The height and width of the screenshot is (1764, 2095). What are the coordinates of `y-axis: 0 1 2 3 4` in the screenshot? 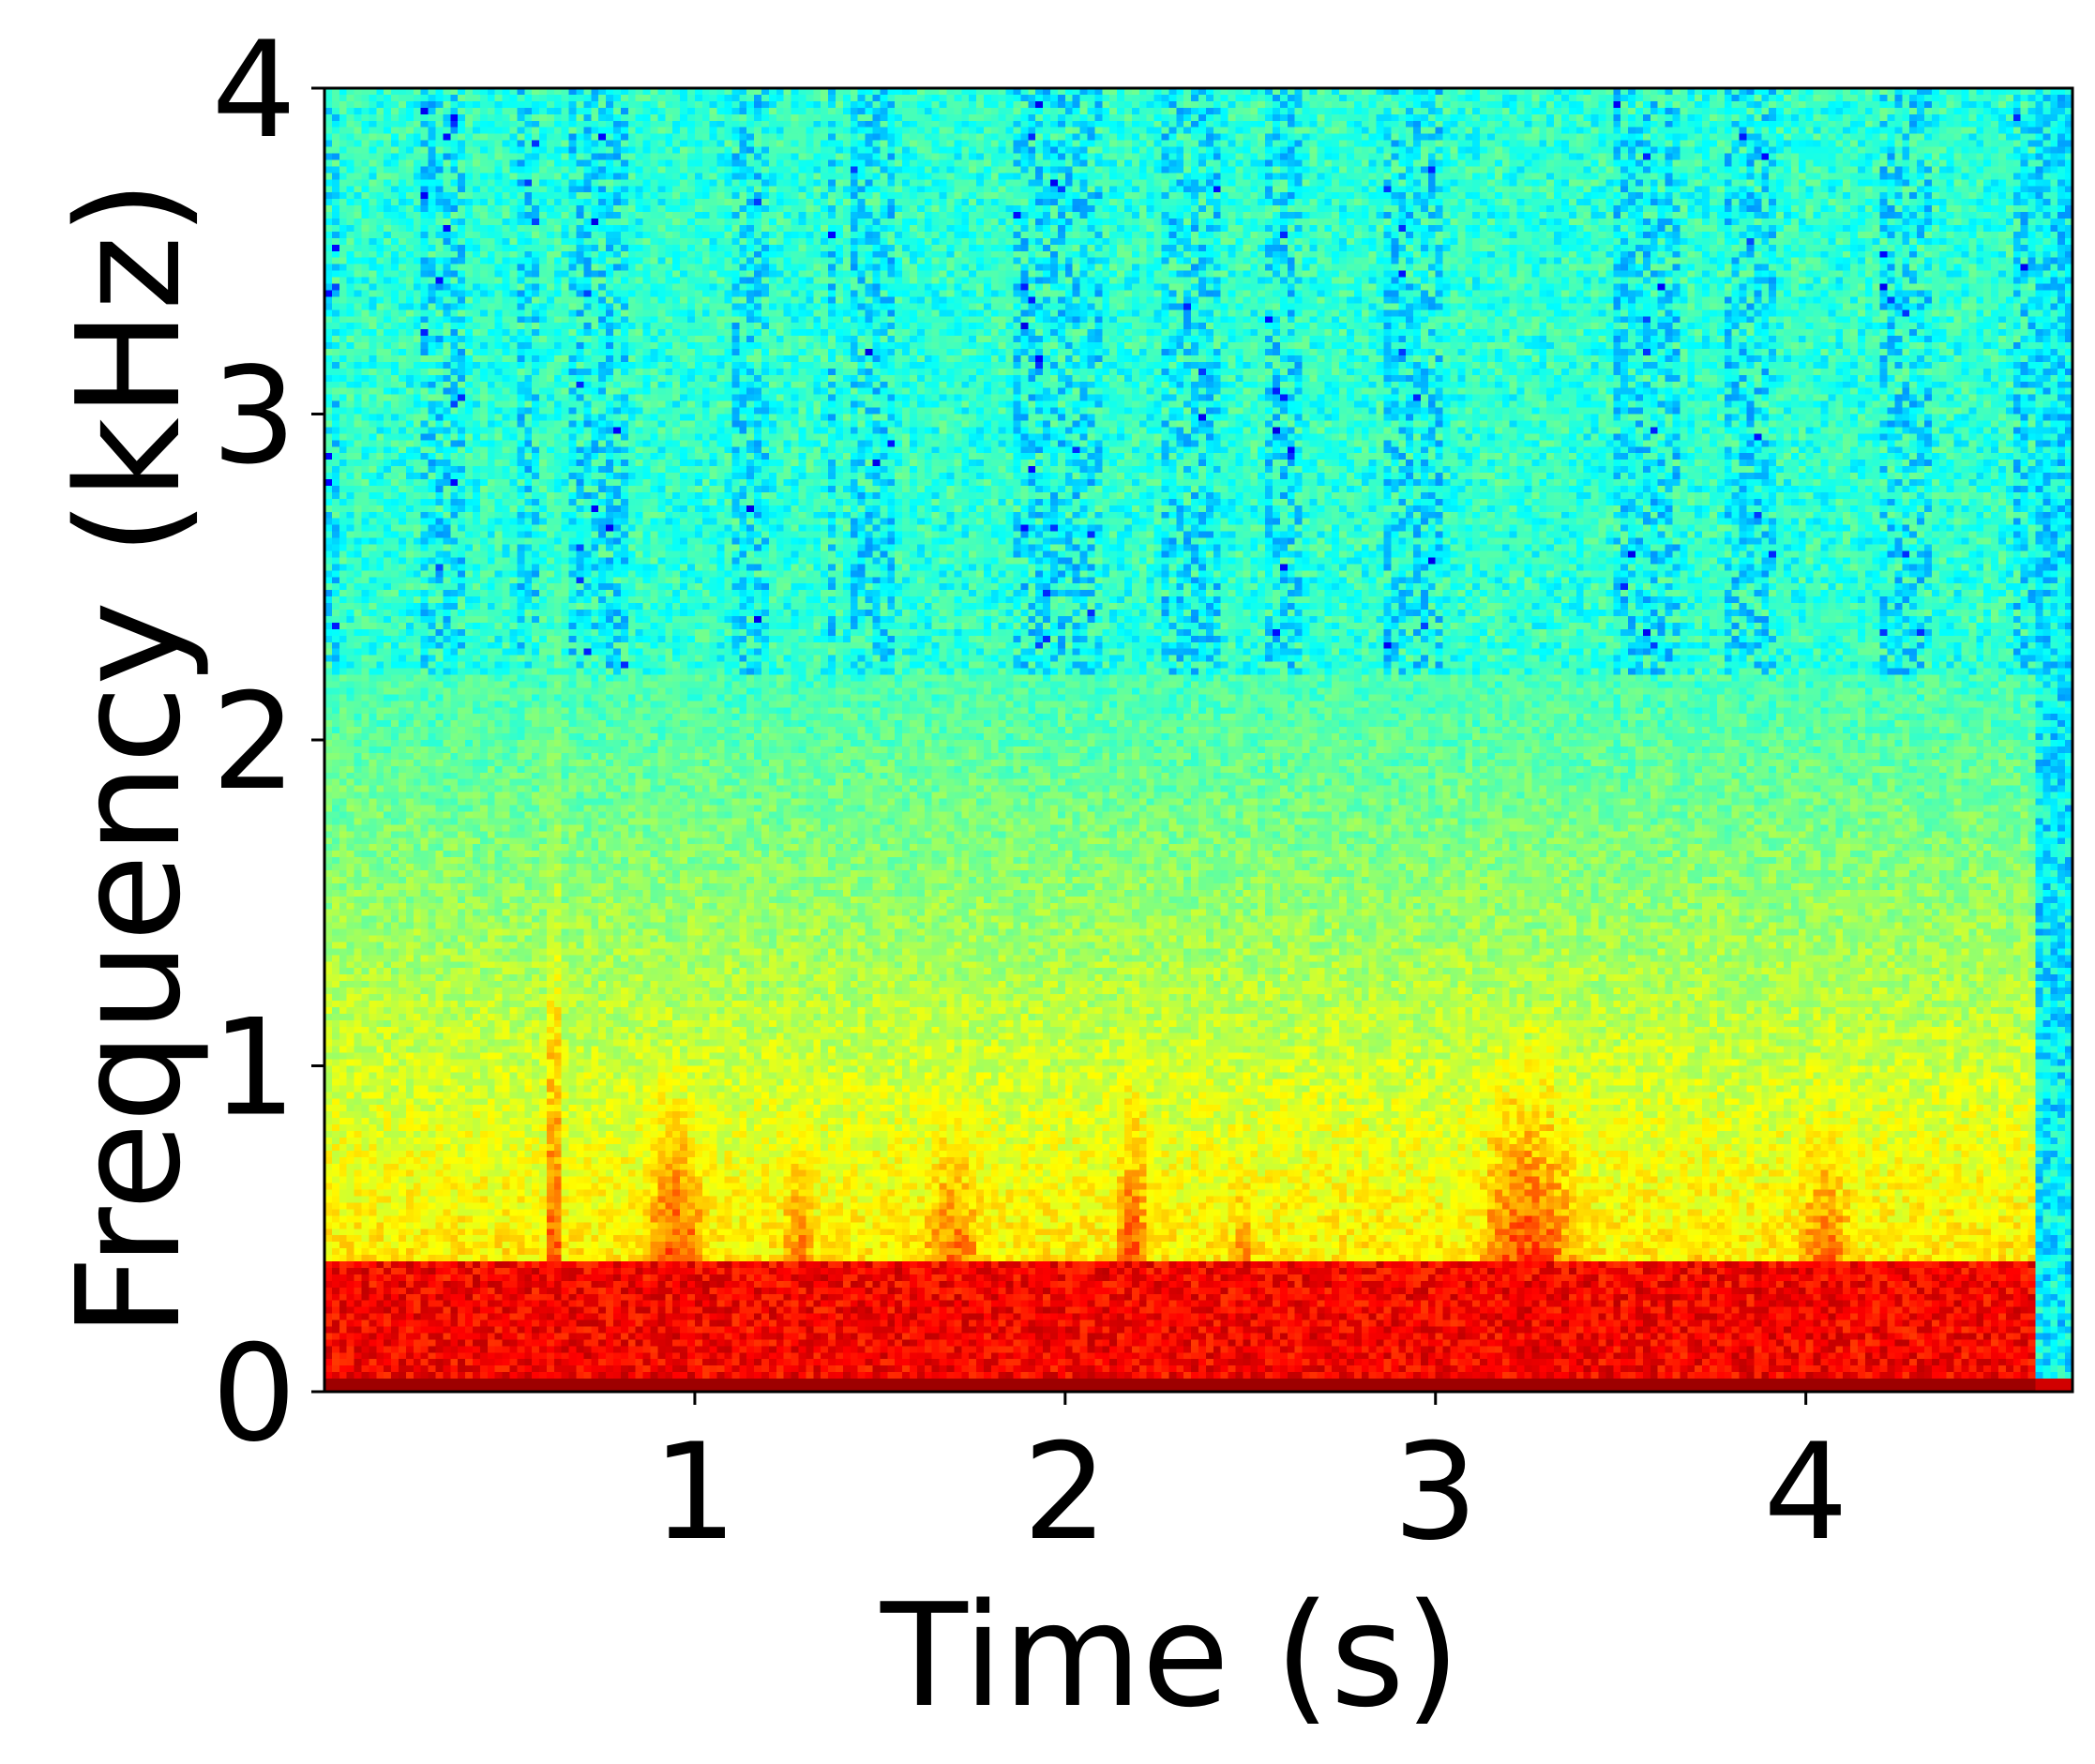 It's located at (268, 742).